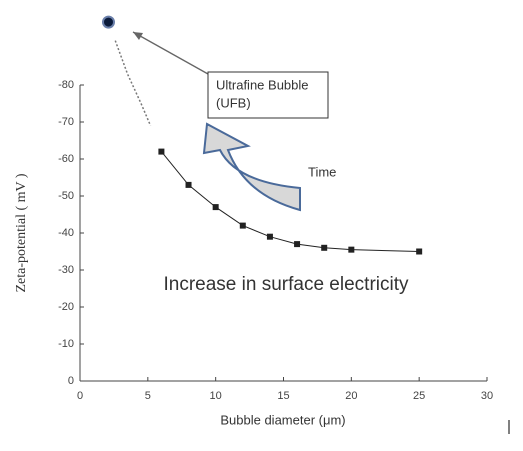 This screenshot has height=451, width=523. I want to click on x-tick-label: 5, so click(148, 396).